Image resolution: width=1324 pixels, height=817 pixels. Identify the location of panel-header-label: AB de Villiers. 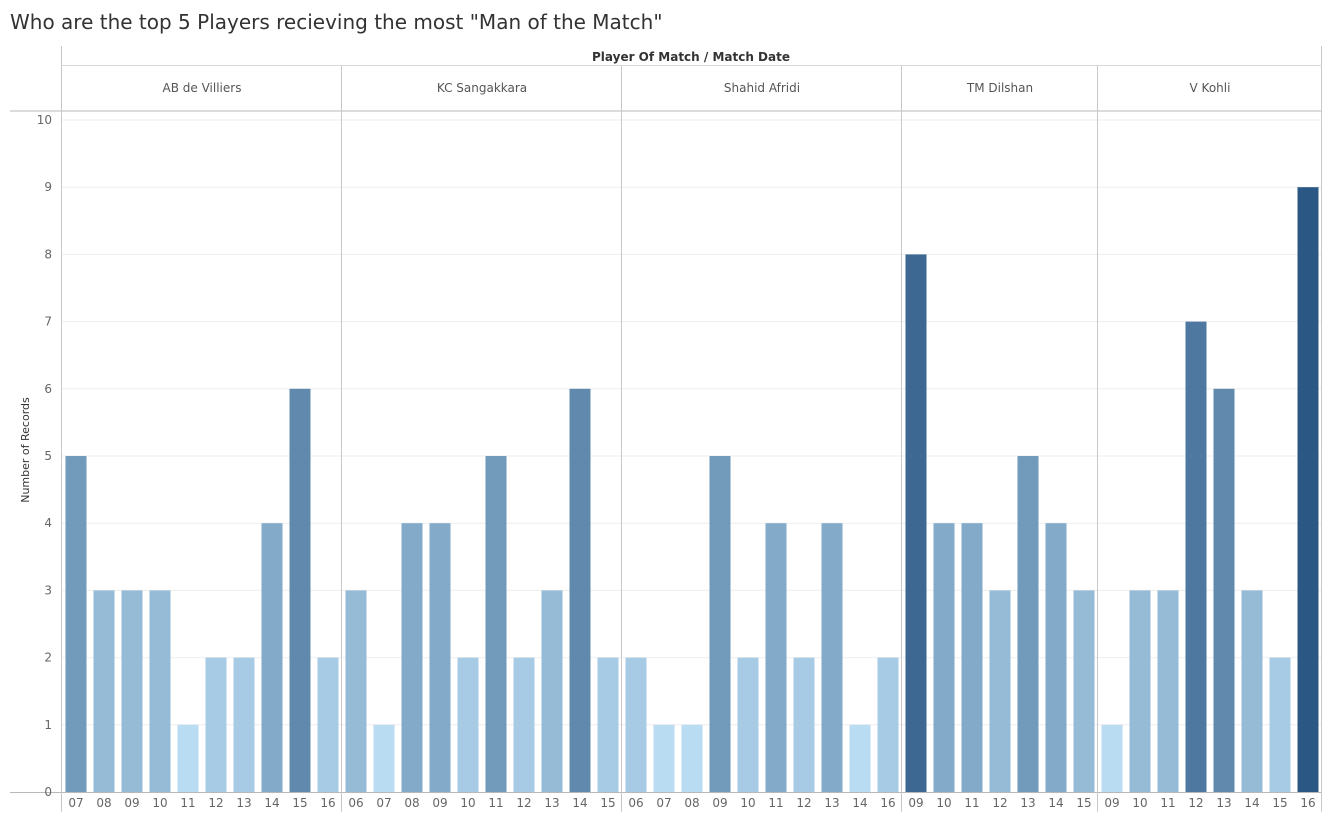
(202, 88).